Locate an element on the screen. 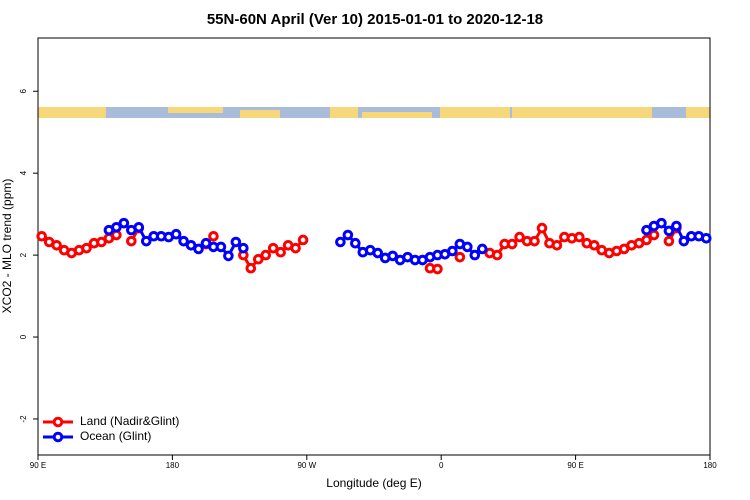 The width and height of the screenshot is (750, 500). y-tick-label: -2 is located at coordinates (23, 419).